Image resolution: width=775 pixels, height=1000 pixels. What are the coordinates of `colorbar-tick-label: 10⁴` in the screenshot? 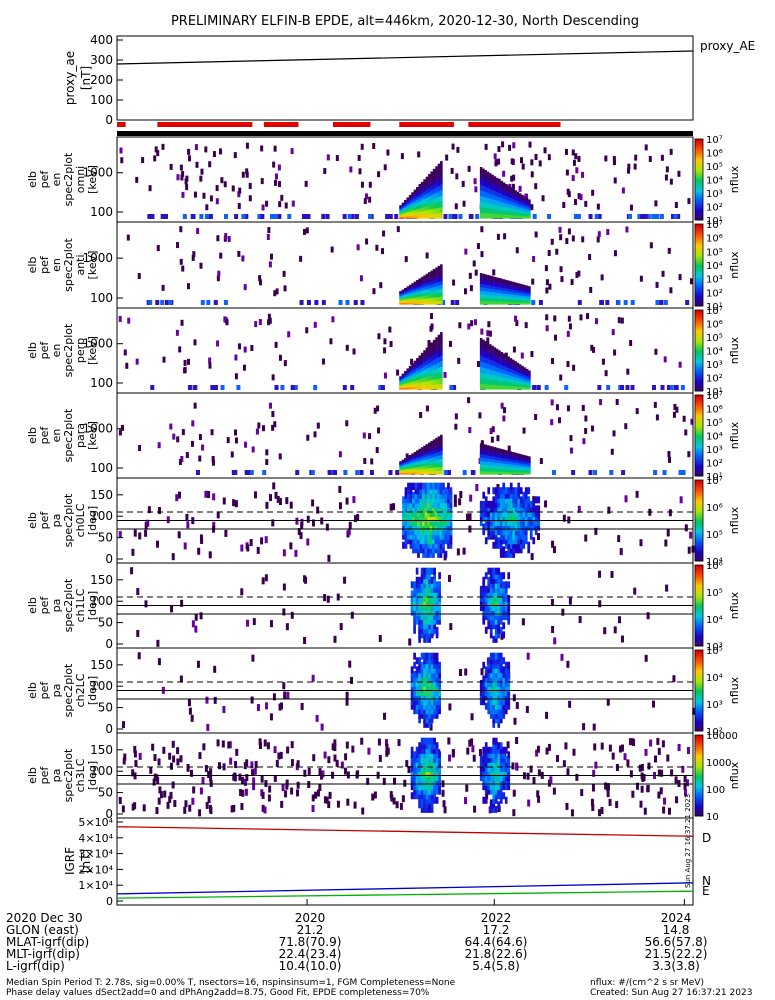 It's located at (714, 678).